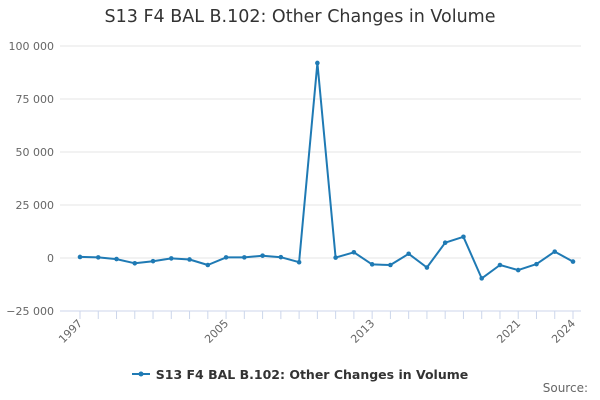 The width and height of the screenshot is (600, 400). I want to click on x-tick-label: 1997, so click(70, 331).